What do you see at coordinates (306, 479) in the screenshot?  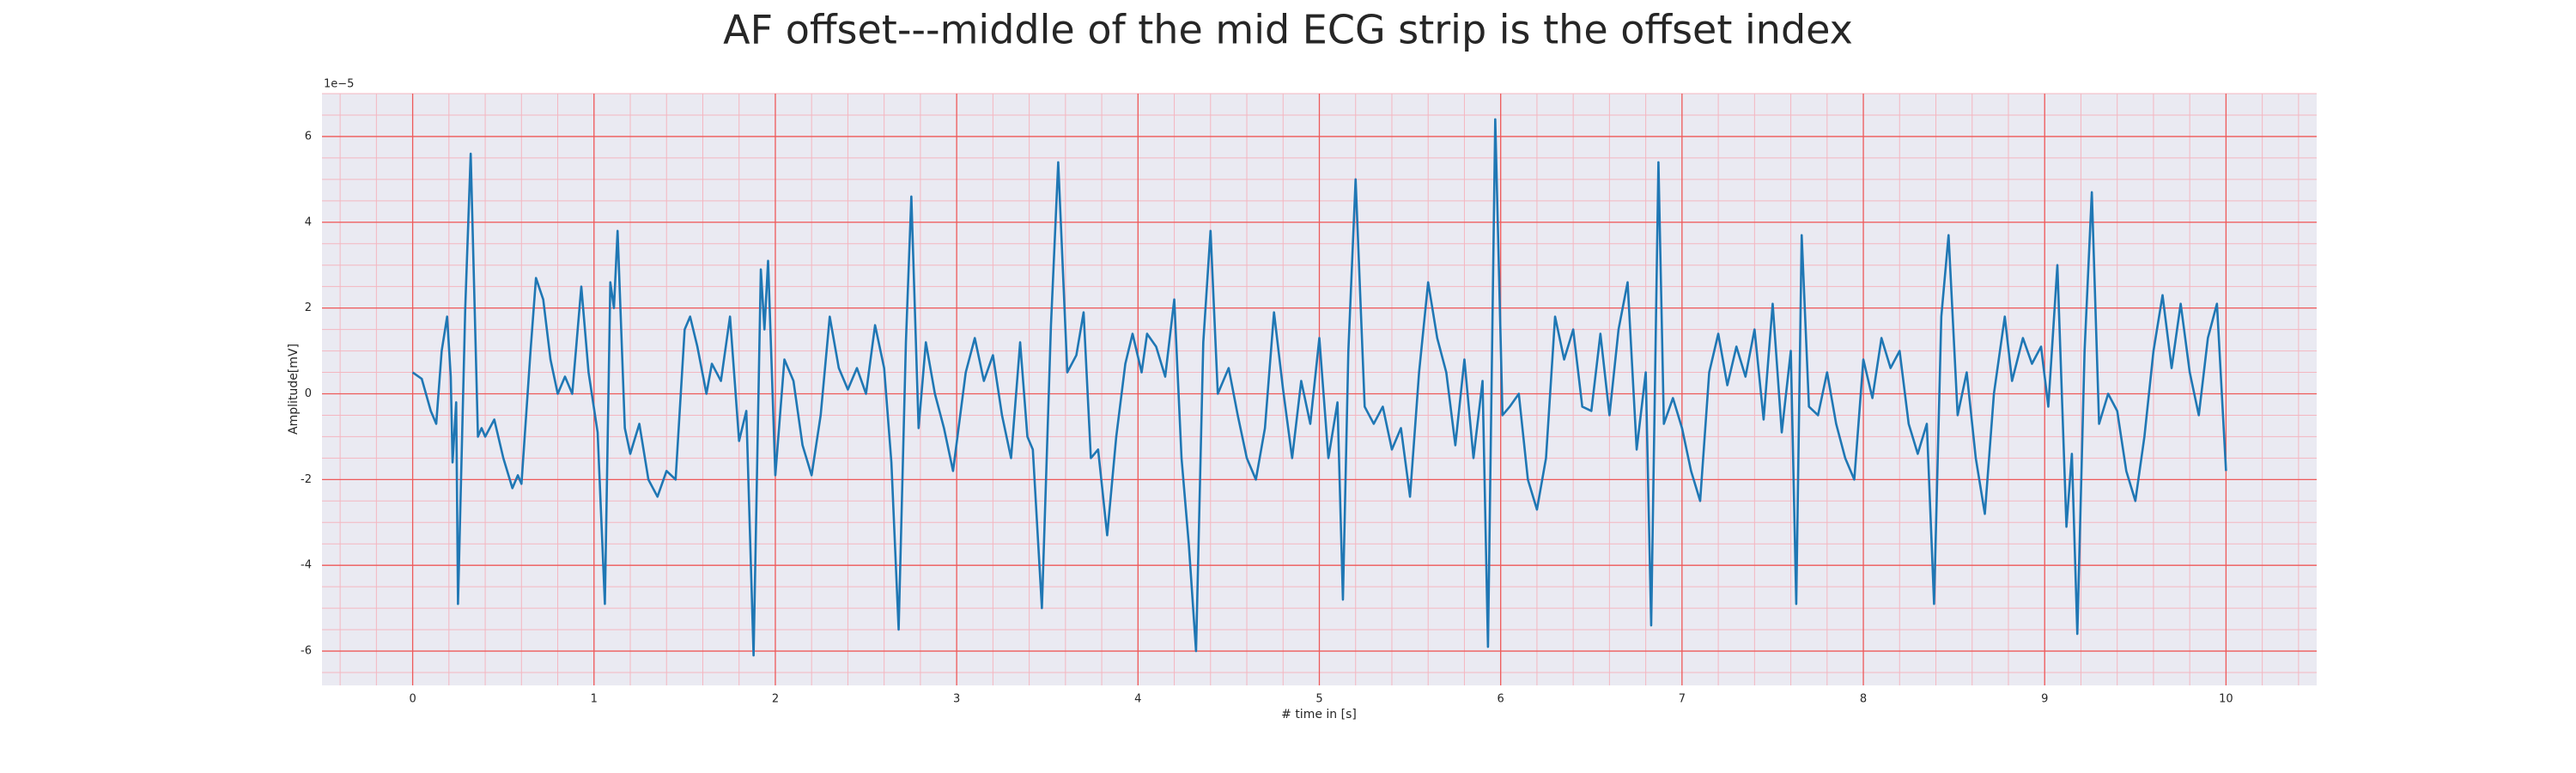 I see `y-tick-label: -2` at bounding box center [306, 479].